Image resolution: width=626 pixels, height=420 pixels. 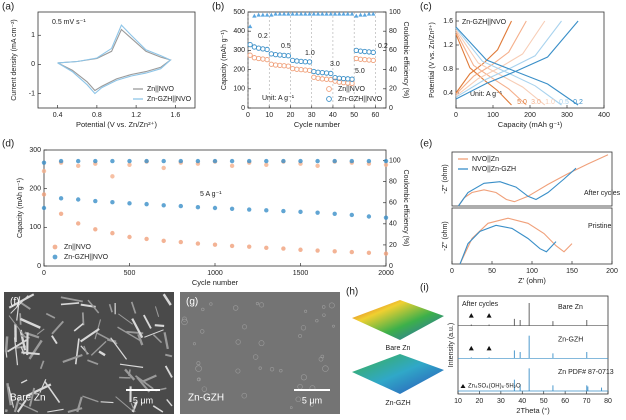 What do you see at coordinates (97, 115) in the screenshot?
I see `x-tick-label: 0.8` at bounding box center [97, 115].